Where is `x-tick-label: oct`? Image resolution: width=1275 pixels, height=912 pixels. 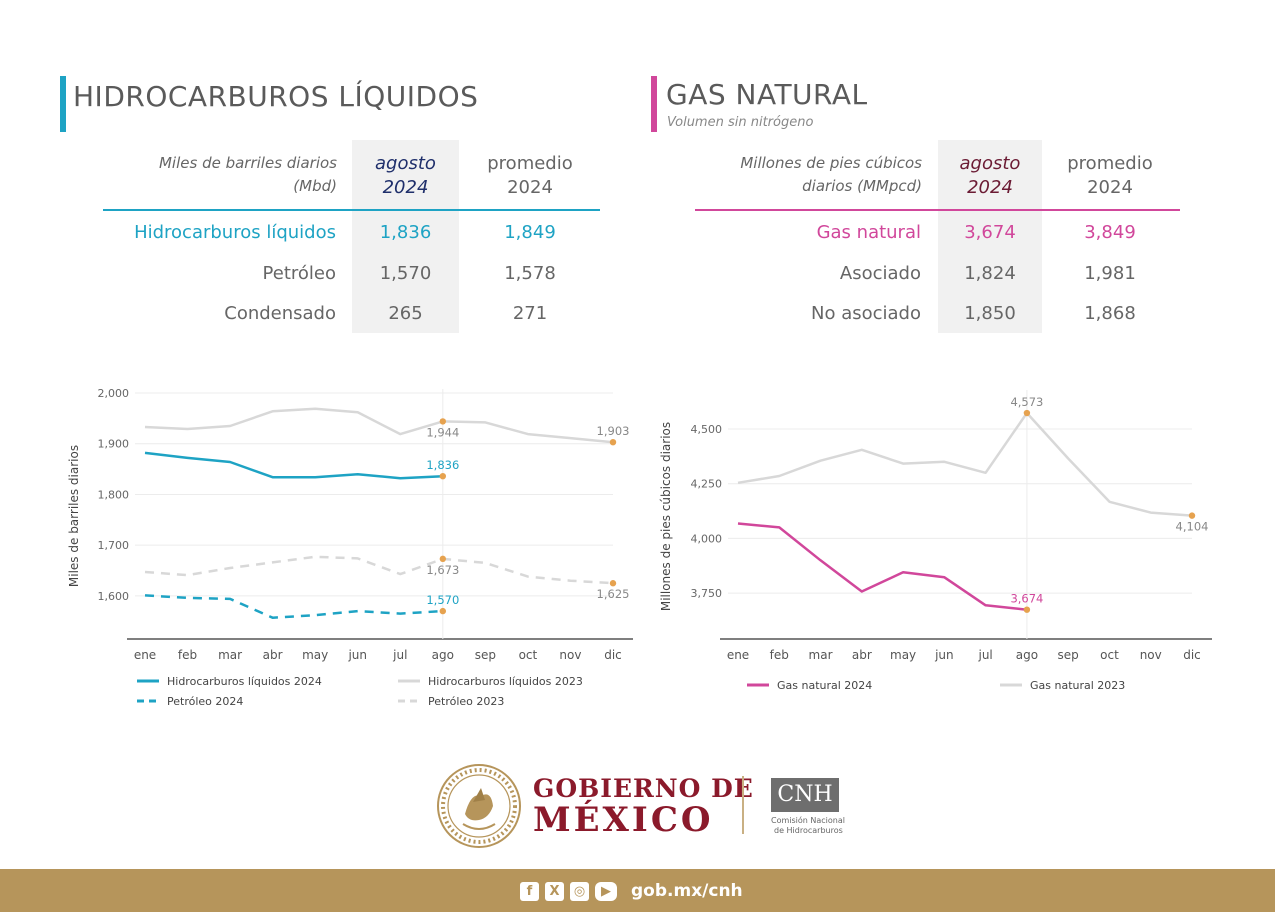
x-tick-label: oct is located at coordinates (1109, 655).